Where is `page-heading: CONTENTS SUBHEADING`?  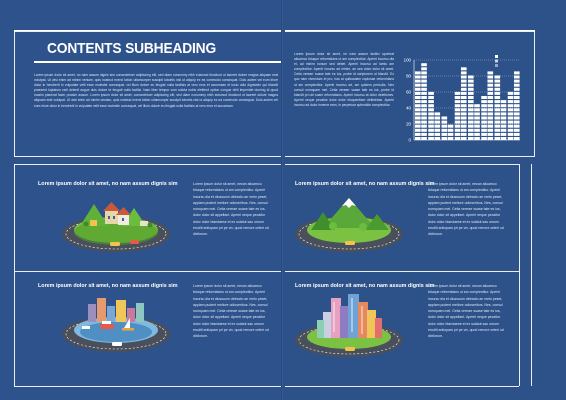 page-heading: CONTENTS SUBHEADING is located at coordinates (132, 48).